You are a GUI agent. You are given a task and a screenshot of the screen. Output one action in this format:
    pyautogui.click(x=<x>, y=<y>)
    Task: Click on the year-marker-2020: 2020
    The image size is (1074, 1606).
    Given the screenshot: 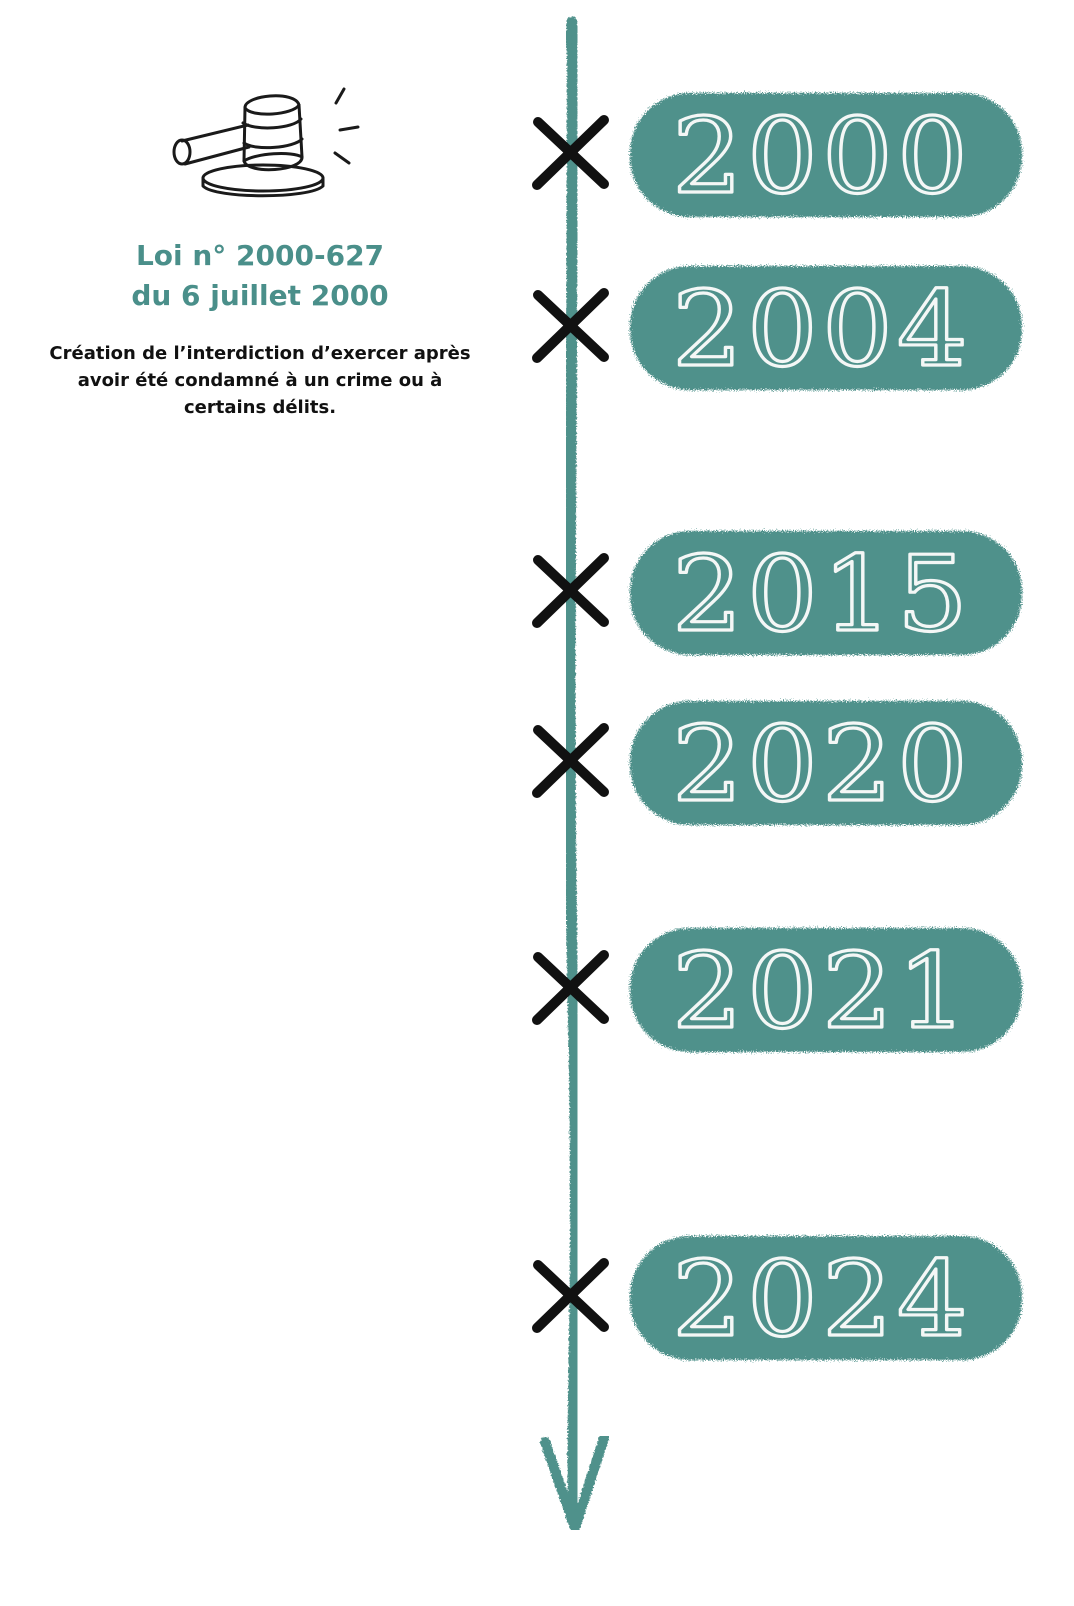 What is the action you would take?
    pyautogui.click(x=777, y=764)
    